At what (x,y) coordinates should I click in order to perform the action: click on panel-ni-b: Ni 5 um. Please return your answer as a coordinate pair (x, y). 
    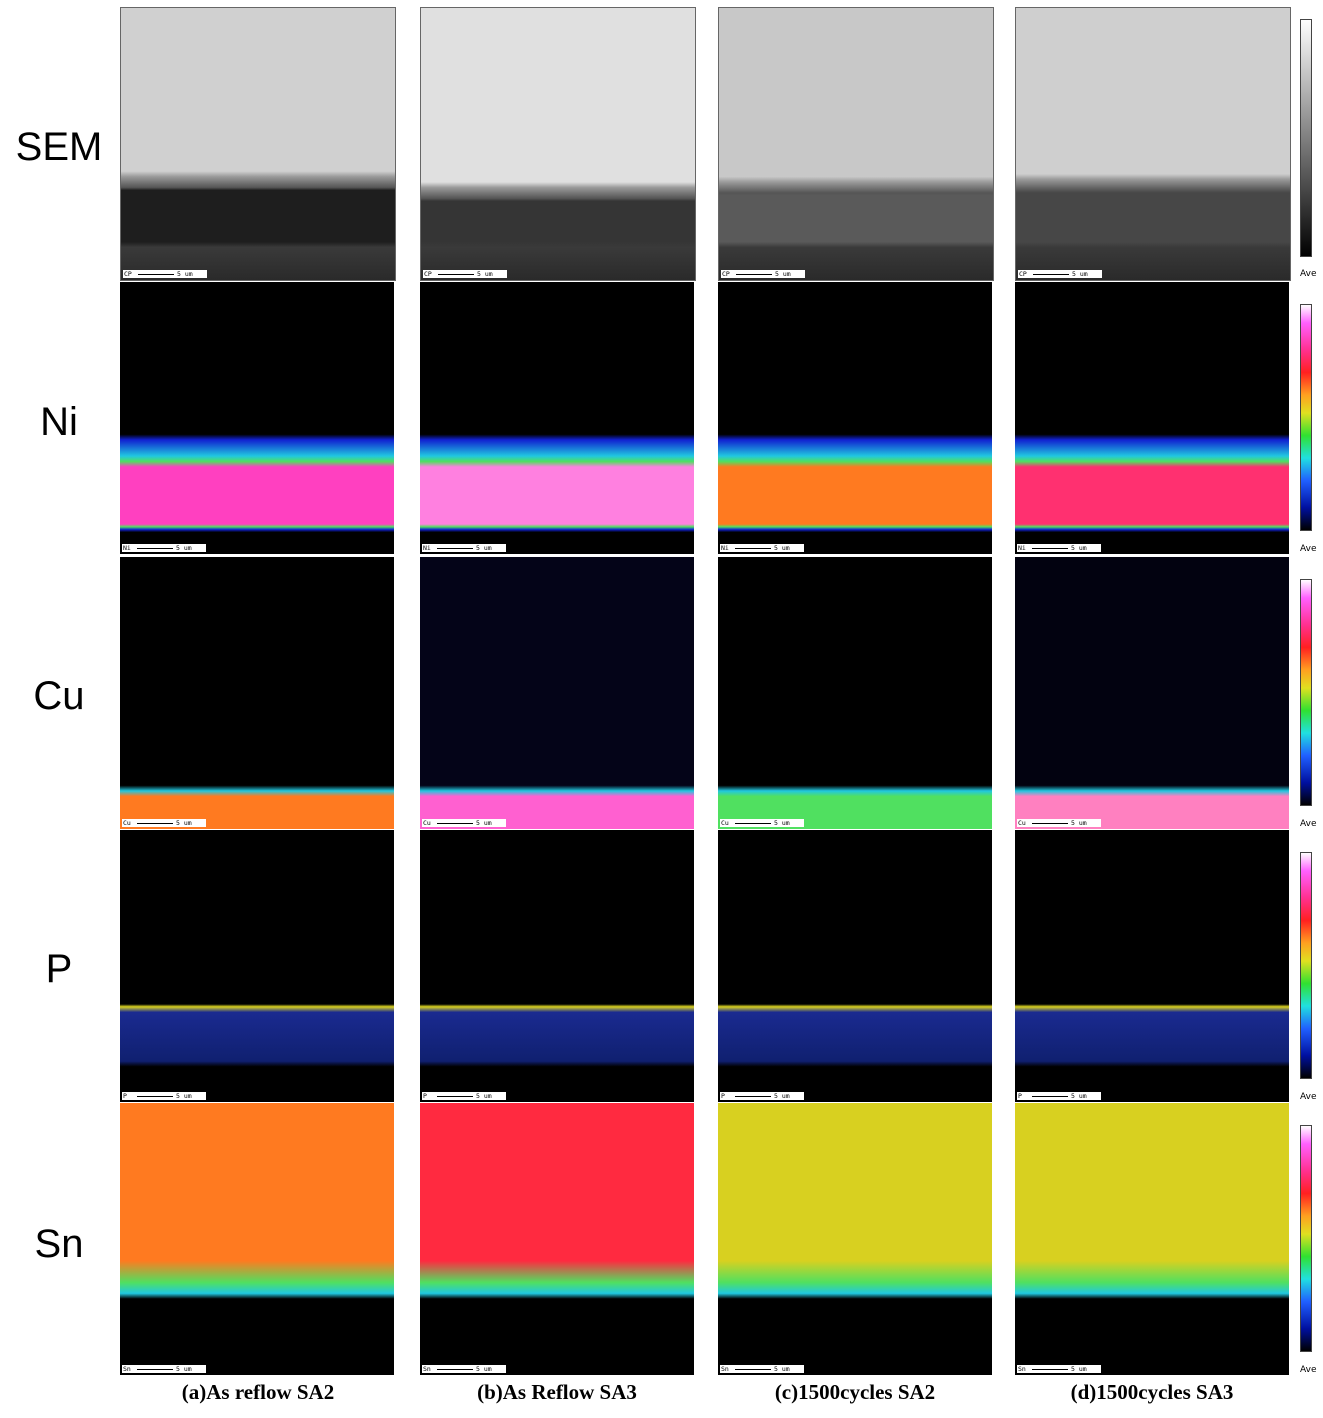
    Looking at the image, I should click on (557, 418).